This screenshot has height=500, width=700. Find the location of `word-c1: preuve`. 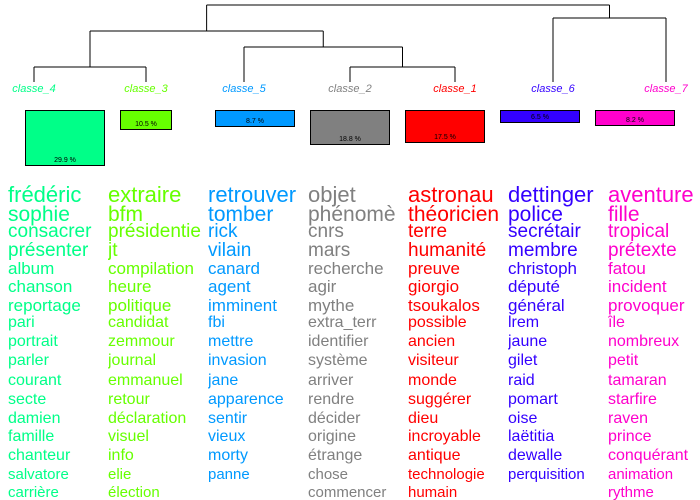

word-c1: preuve is located at coordinates (434, 268).